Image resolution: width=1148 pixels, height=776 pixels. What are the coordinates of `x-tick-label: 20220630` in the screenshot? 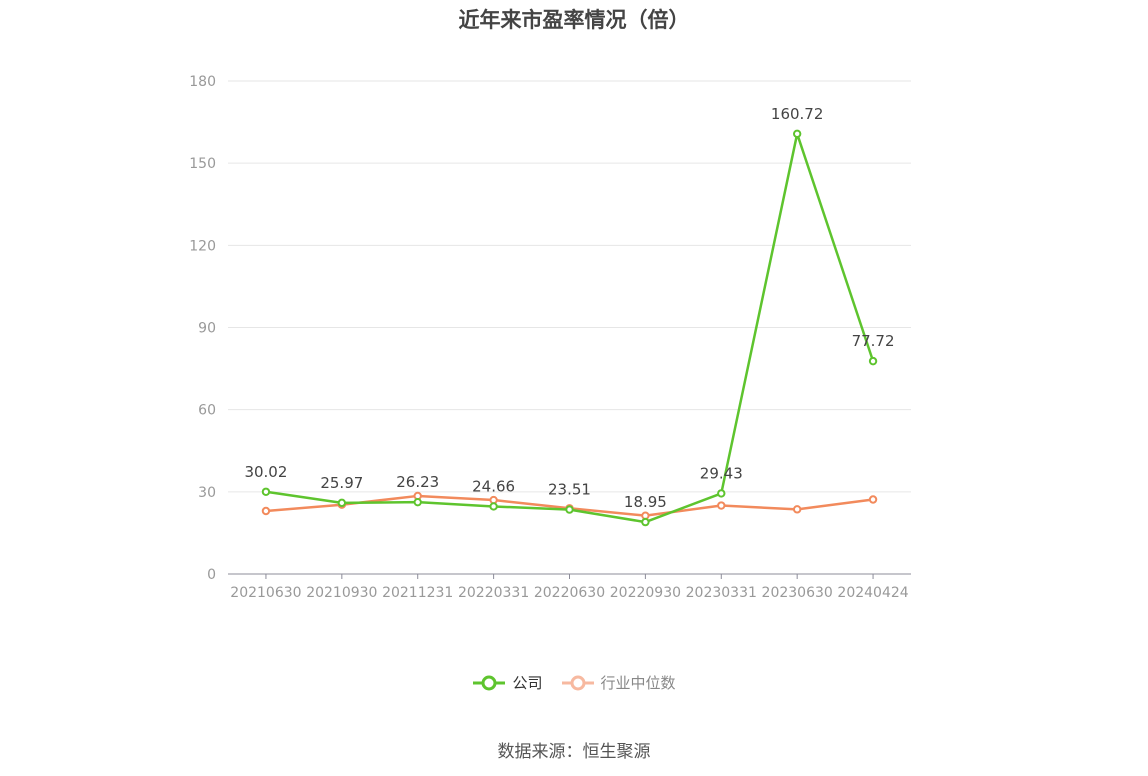 It's located at (569, 593).